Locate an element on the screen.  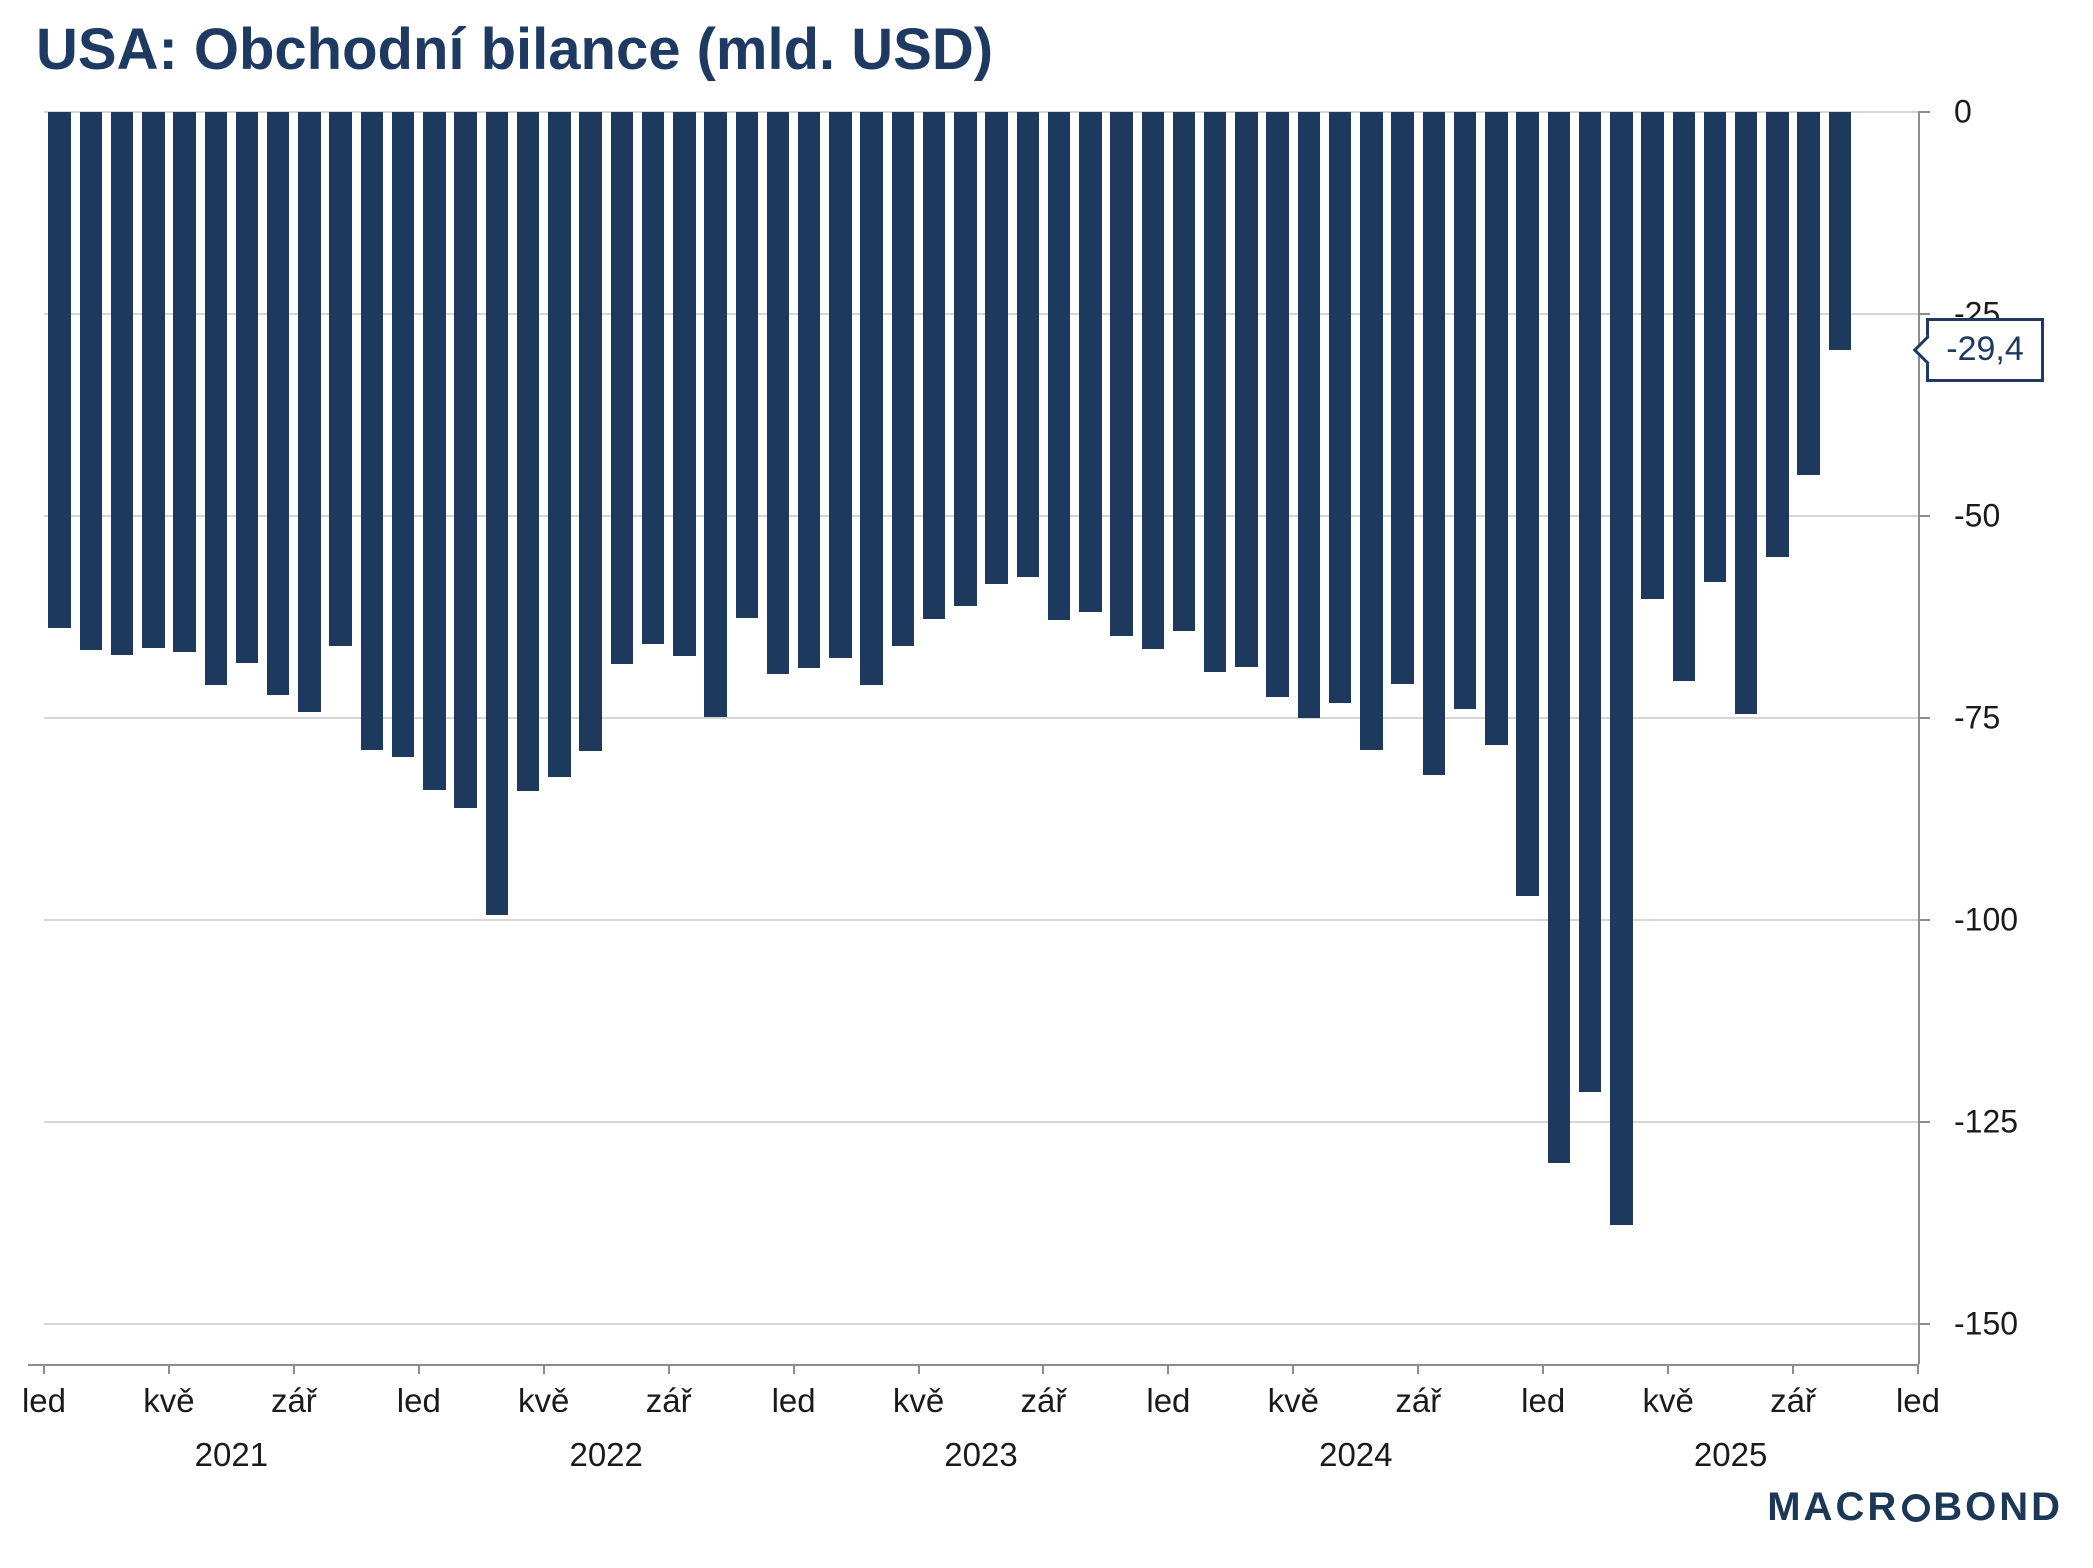
year-label: 2022 is located at coordinates (606, 1454).